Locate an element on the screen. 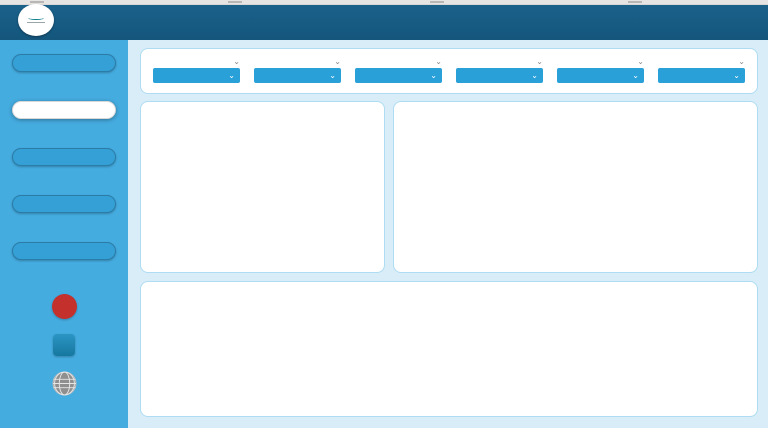  social-links is located at coordinates (64, 345).